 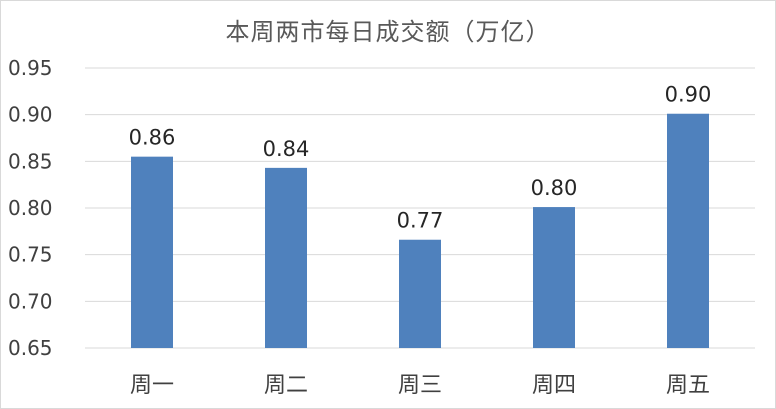 What do you see at coordinates (30, 161) in the screenshot?
I see `y-tick-label: 0.85` at bounding box center [30, 161].